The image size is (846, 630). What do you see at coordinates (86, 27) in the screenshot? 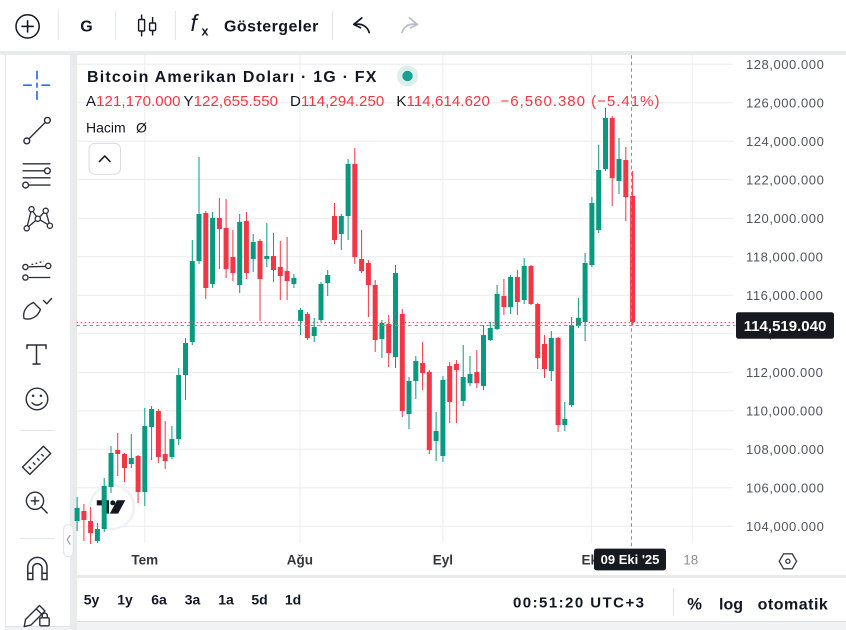
I see `svg-text: G` at bounding box center [86, 27].